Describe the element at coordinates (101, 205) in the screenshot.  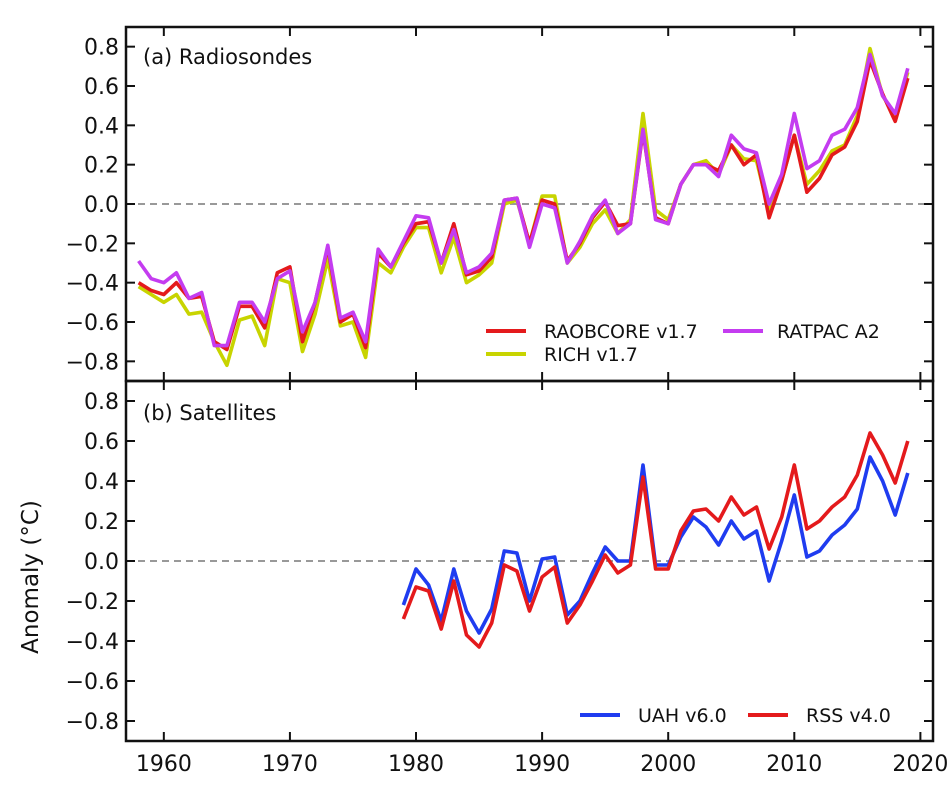
I see `panel-a-ytick-label: 0.0` at that location.